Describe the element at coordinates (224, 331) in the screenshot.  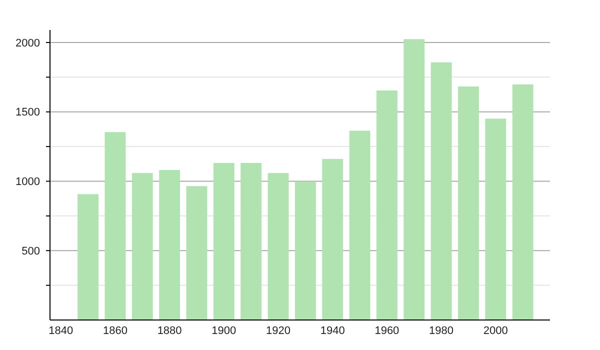
I see `x-tick-label: 1900` at that location.